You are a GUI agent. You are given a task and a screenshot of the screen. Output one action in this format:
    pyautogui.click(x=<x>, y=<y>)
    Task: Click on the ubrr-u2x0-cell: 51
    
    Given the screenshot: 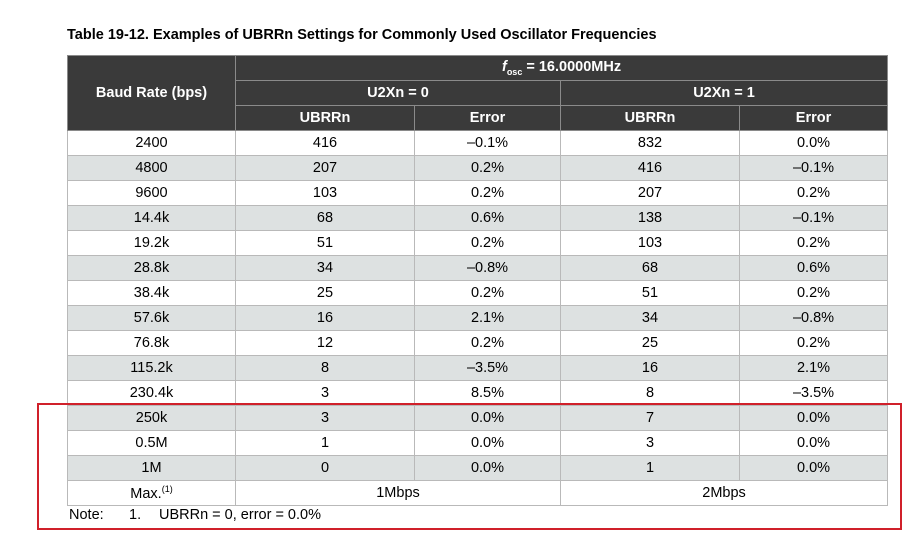 What is the action you would take?
    pyautogui.click(x=325, y=243)
    